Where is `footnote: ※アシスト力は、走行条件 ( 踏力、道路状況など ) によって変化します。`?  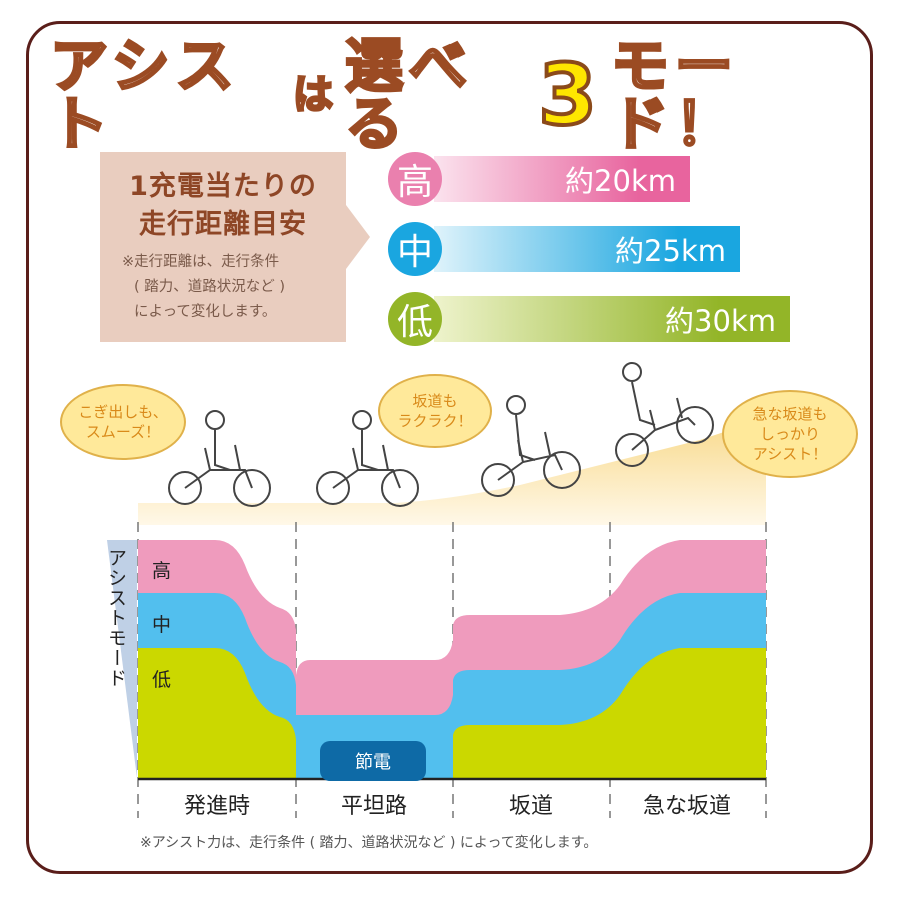 footnote: ※アシスト力は、走行条件 ( 踏力、道路状況など ) によって変化します。 is located at coordinates (369, 843).